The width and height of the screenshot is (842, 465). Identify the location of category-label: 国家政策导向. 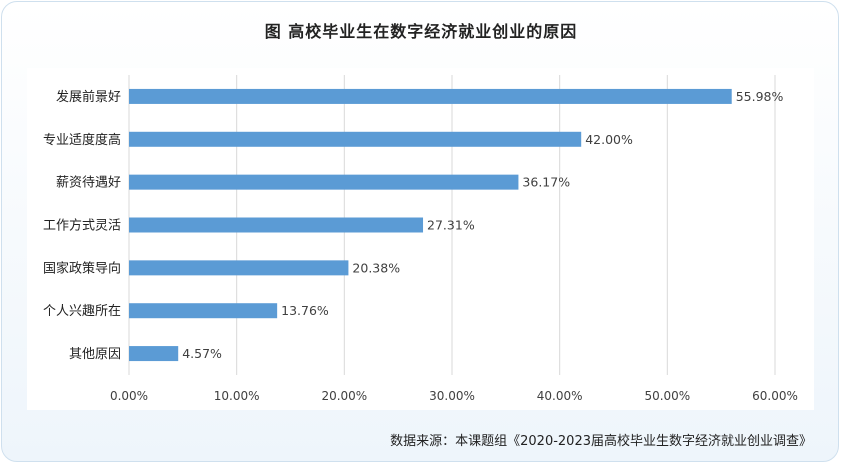
(82, 268).